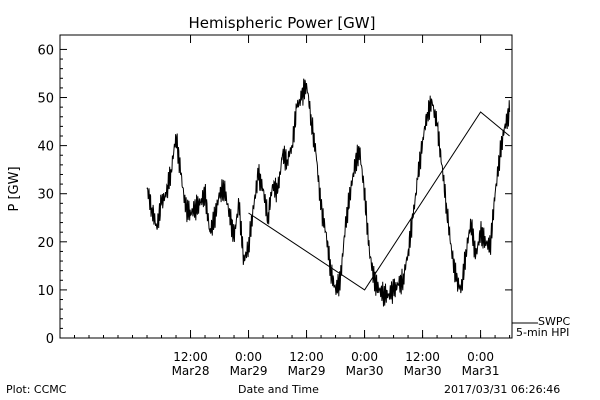 The width and height of the screenshot is (600, 400). I want to click on y-tick-label: 60, so click(45, 50).